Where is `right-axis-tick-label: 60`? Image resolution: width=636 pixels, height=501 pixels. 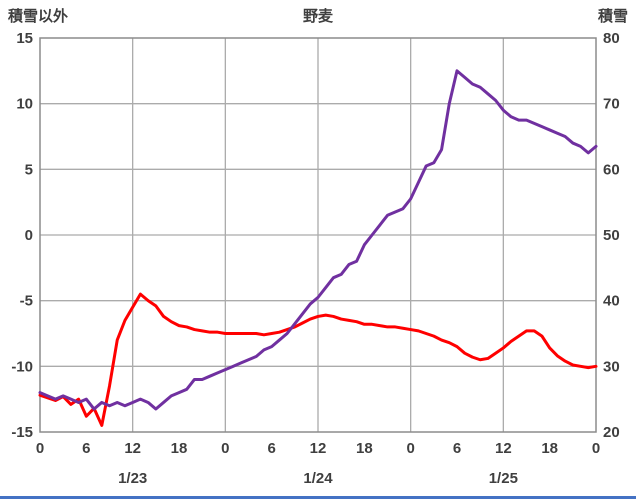 right-axis-tick-label: 60 is located at coordinates (611, 169).